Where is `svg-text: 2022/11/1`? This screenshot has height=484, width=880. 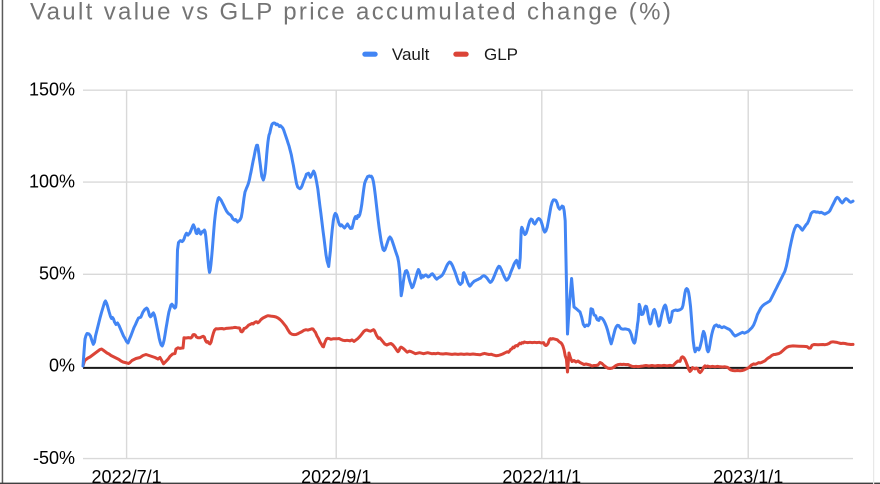 svg-text: 2022/11/1 is located at coordinates (541, 475).